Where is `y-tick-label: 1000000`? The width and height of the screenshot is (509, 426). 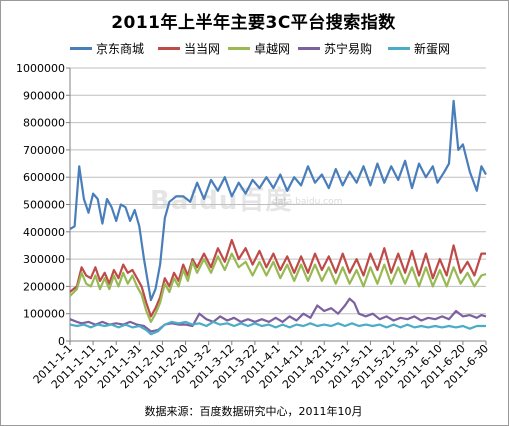 y-tick-label: 1000000 is located at coordinates (40, 68).